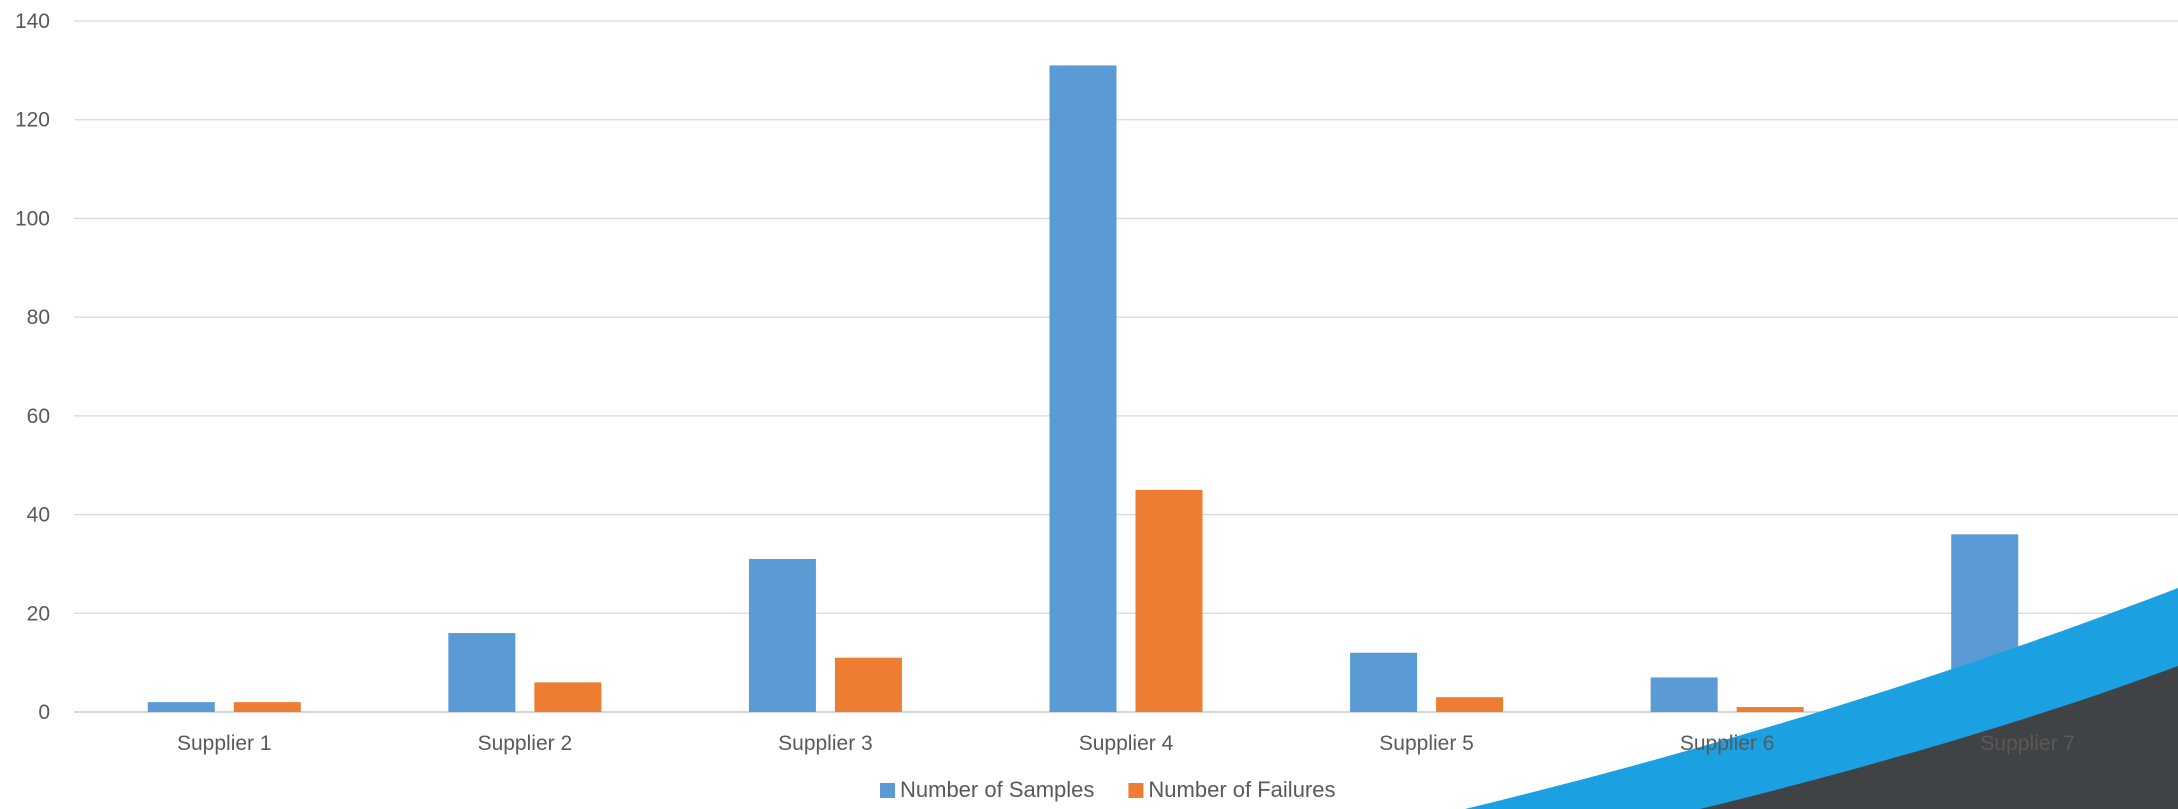 This screenshot has width=2178, height=809. Describe the element at coordinates (32, 120) in the screenshot. I see `y-tick-label: 120` at that location.